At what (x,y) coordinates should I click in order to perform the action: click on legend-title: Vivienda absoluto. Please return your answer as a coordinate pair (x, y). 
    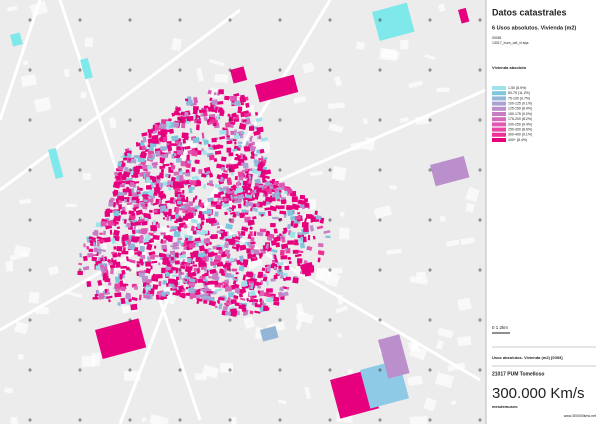
    Looking at the image, I should click on (509, 67).